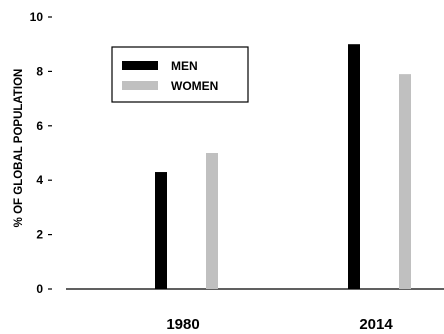  I want to click on legend-swatch-women, so click(140, 85).